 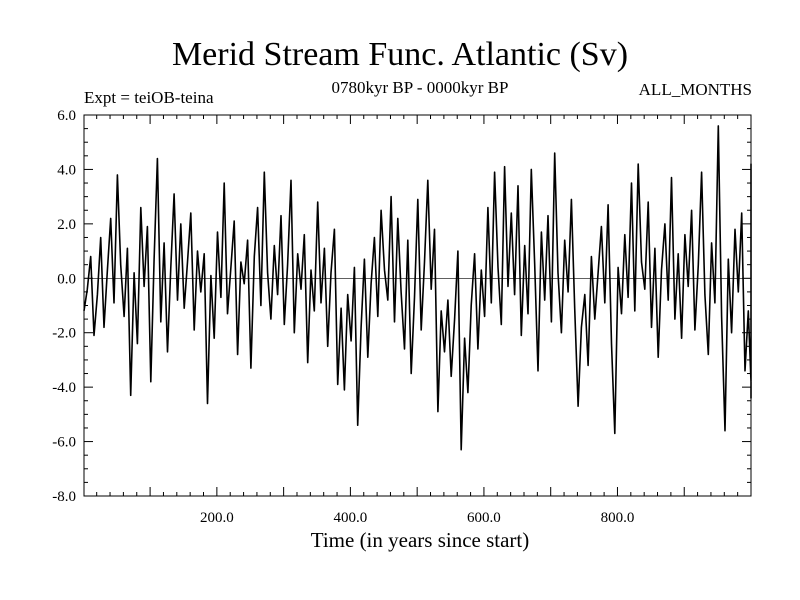 I want to click on x-axis-label: Time (in years since start), so click(x=420, y=540).